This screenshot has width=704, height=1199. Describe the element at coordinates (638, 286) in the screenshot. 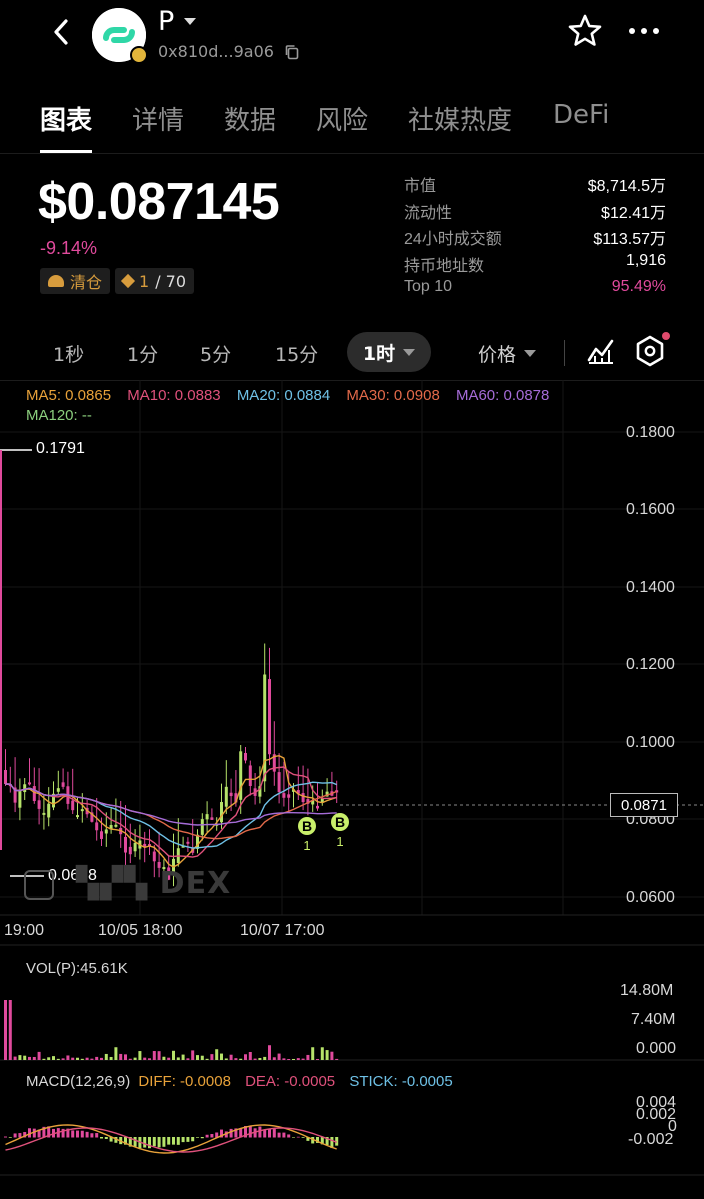

I see `stat-value: 95.49%` at that location.